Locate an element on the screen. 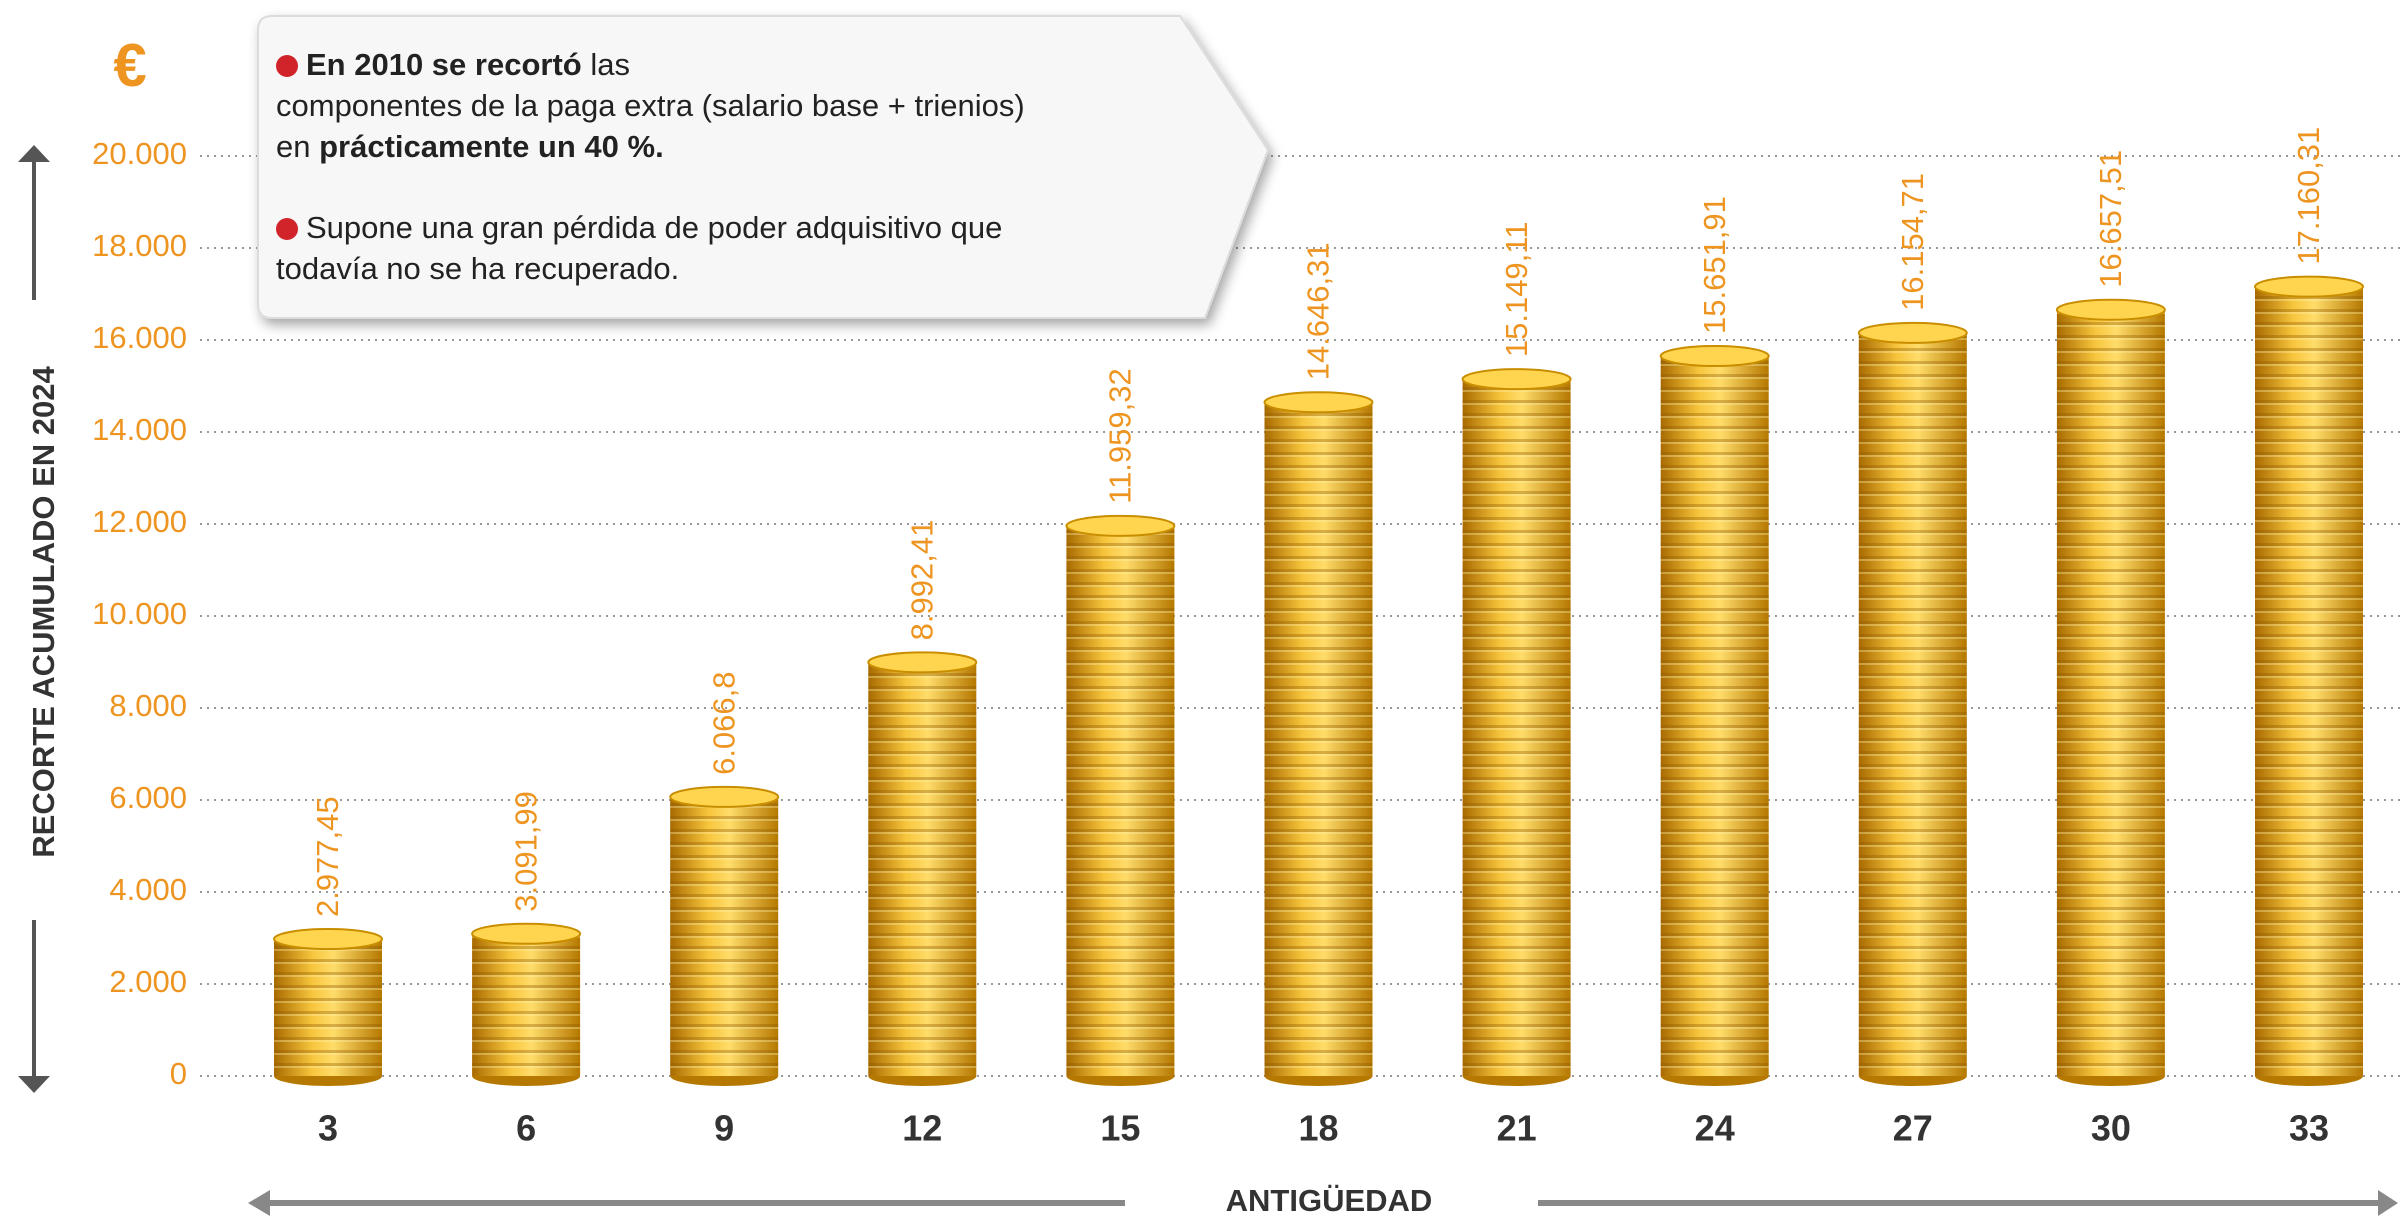 The image size is (2400, 1218). y-axis-title: RECORTE ACUMULADO EN 2024 is located at coordinates (43, 612).